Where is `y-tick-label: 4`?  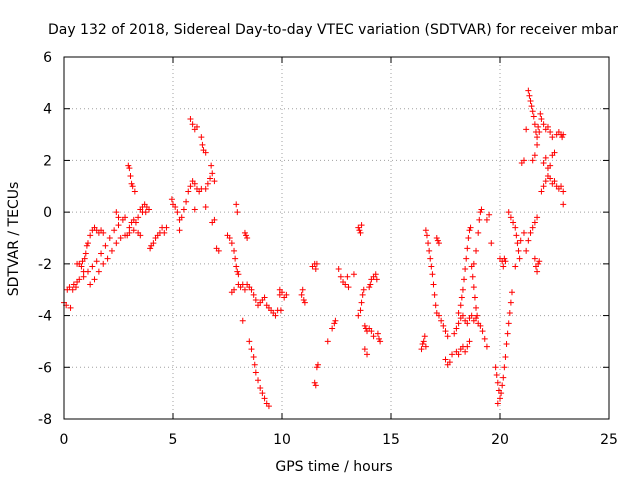 y-tick-label: 4 is located at coordinates (47, 110).